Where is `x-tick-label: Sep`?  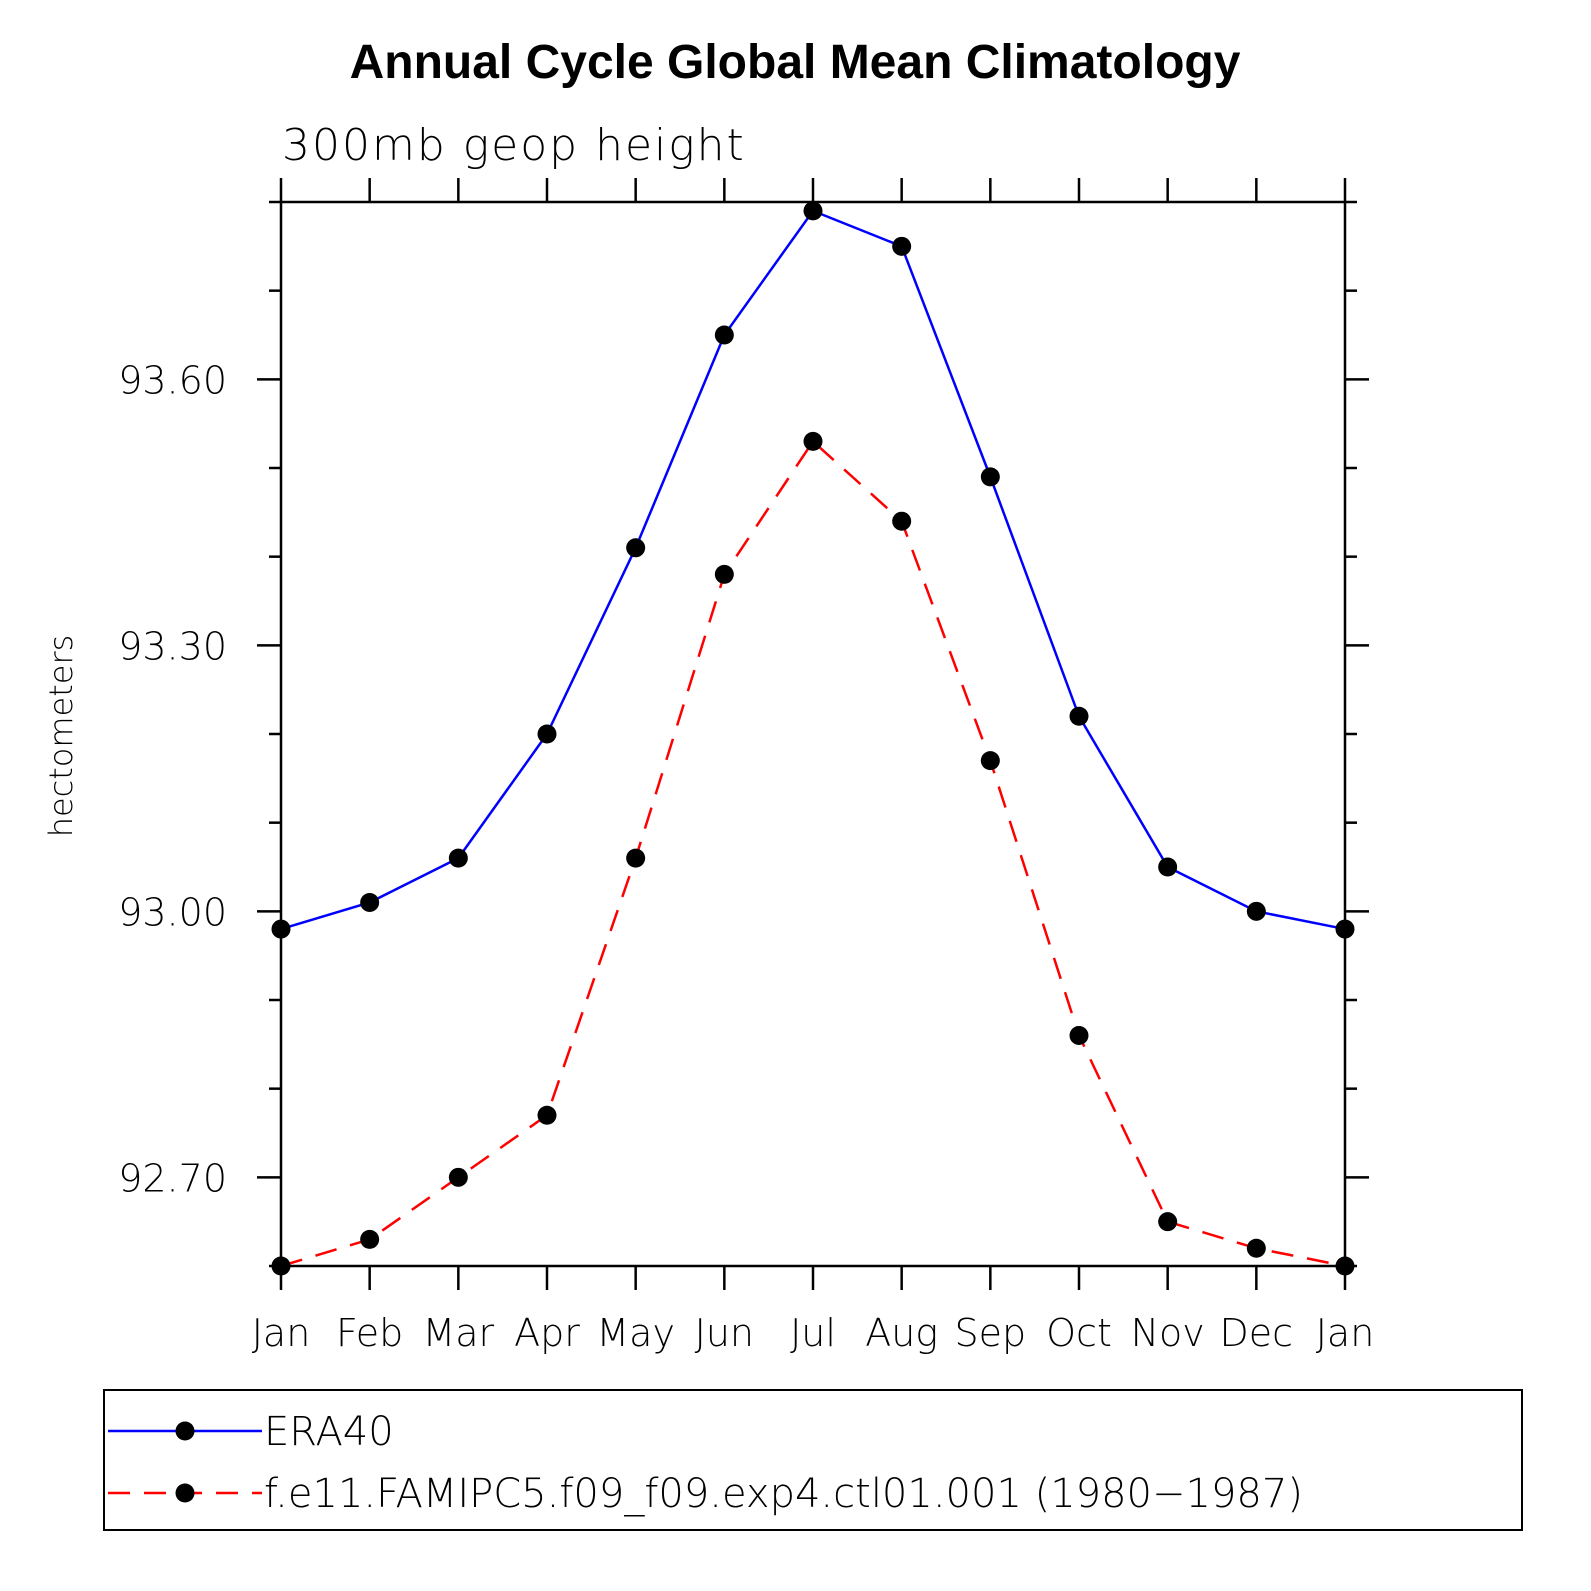
x-tick-label: Sep is located at coordinates (991, 1333).